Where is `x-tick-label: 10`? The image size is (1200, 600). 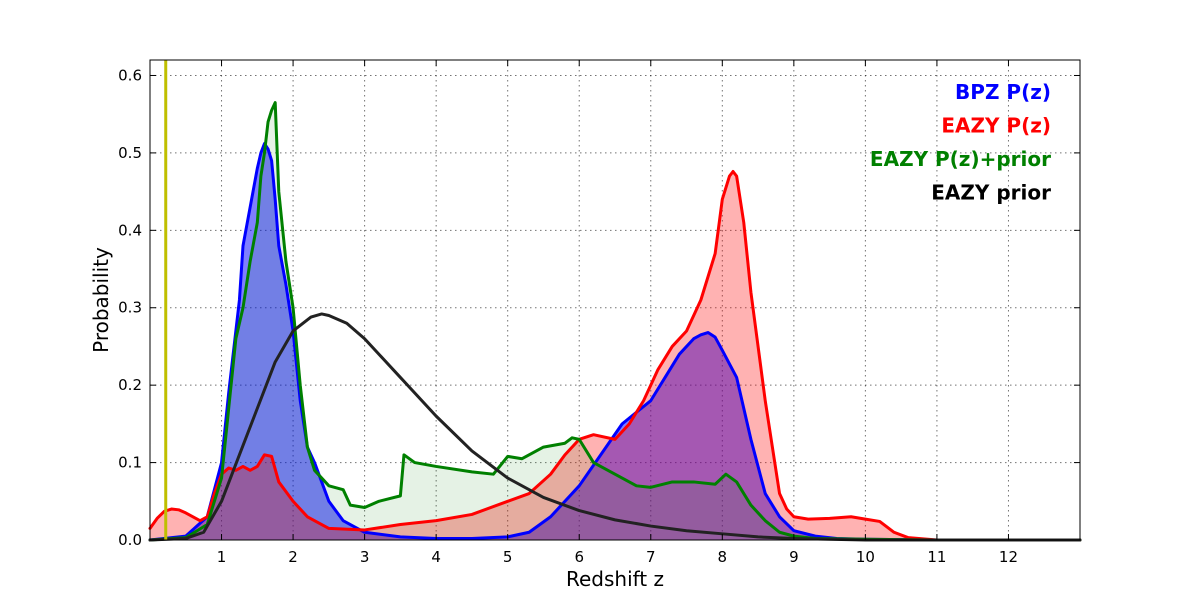
x-tick-label: 10 is located at coordinates (865, 557).